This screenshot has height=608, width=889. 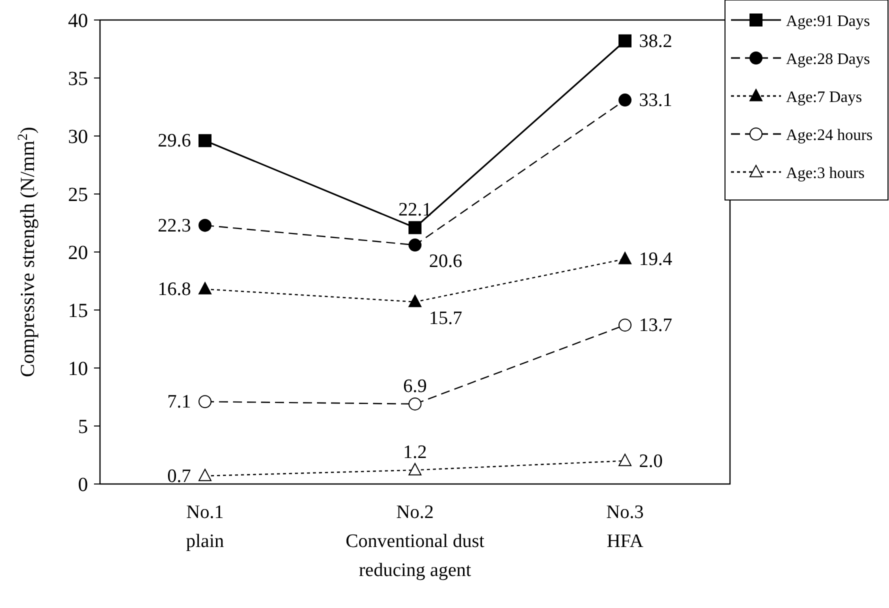 What do you see at coordinates (655, 325) in the screenshot?
I see `data-label: 13.7` at bounding box center [655, 325].